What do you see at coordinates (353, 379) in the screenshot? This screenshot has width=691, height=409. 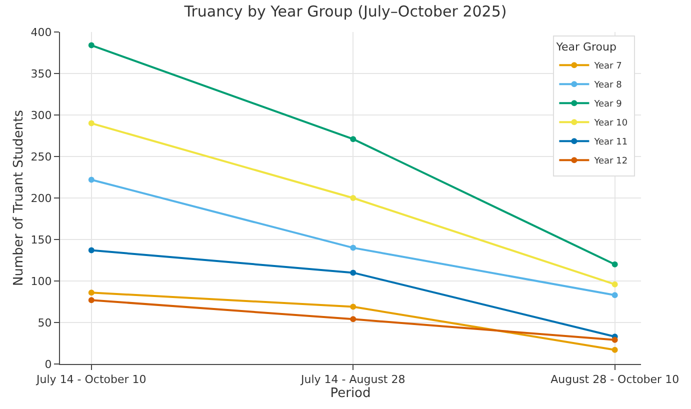 I see `x-tick-label: July 14 - August 28` at bounding box center [353, 379].